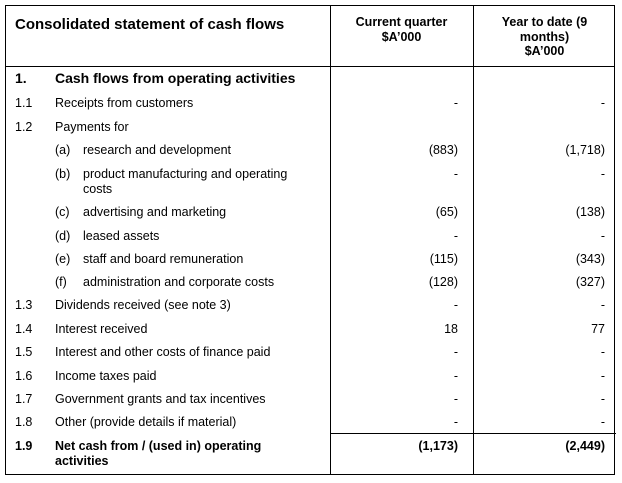  Describe the element at coordinates (106, 376) in the screenshot. I see `row-label: Income taxes paid` at that location.